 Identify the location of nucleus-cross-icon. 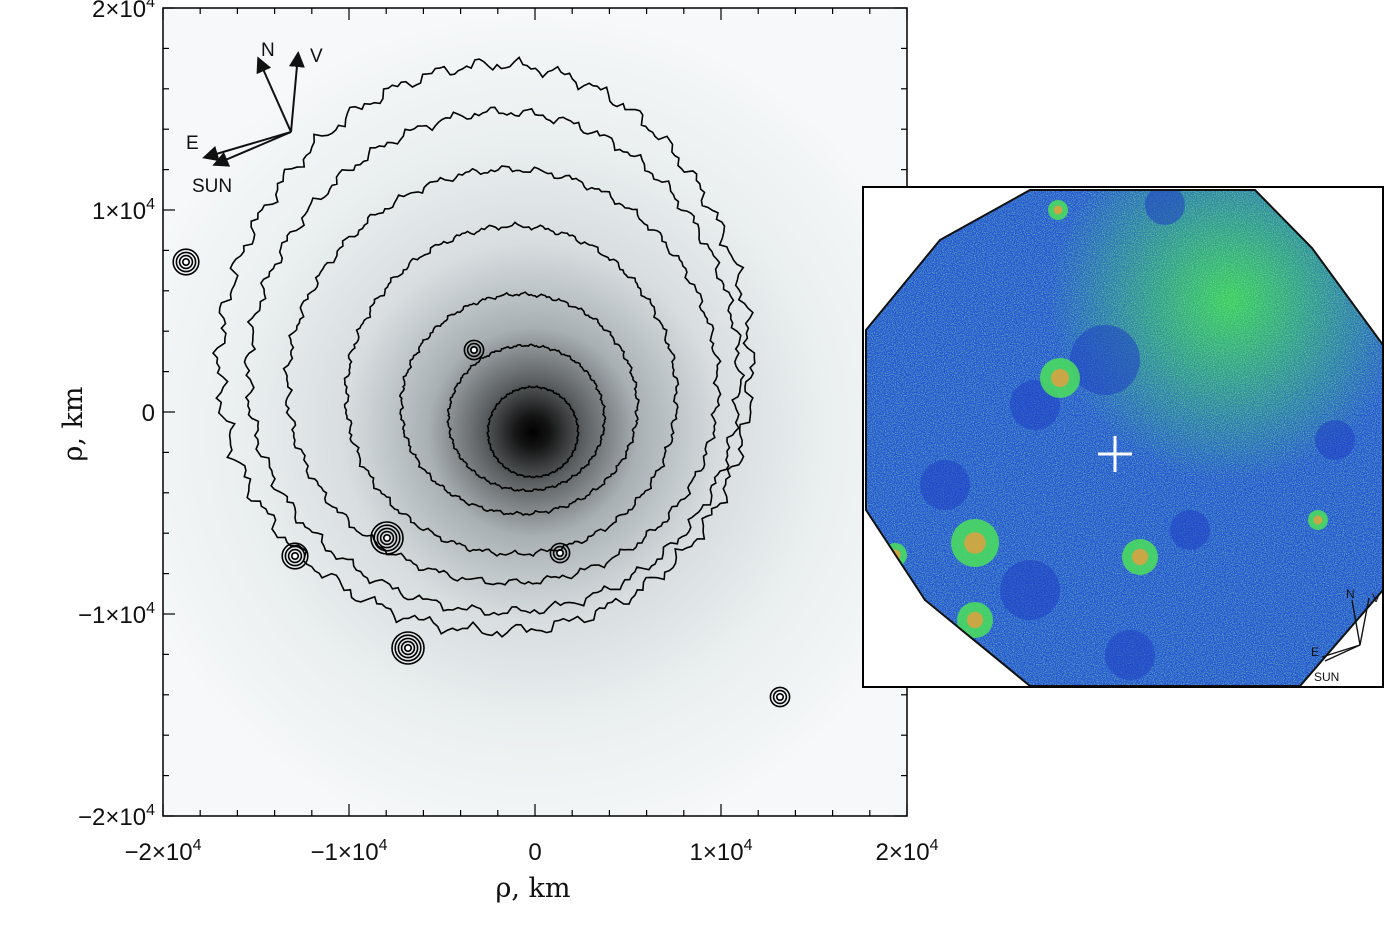
(1115, 454).